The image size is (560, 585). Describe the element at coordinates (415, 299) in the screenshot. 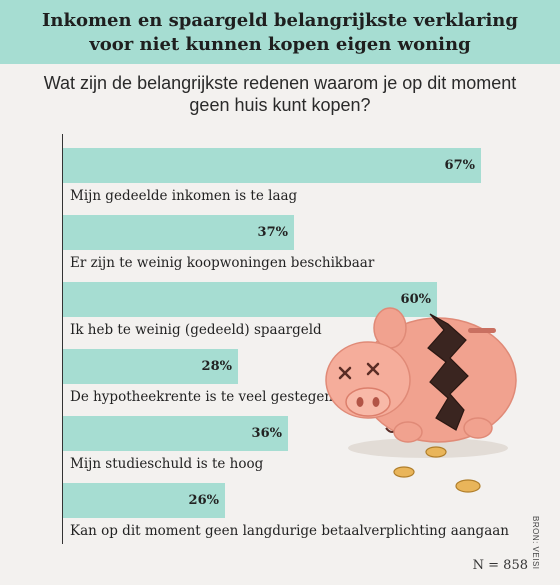

I see `bar-value-label: 60%` at that location.